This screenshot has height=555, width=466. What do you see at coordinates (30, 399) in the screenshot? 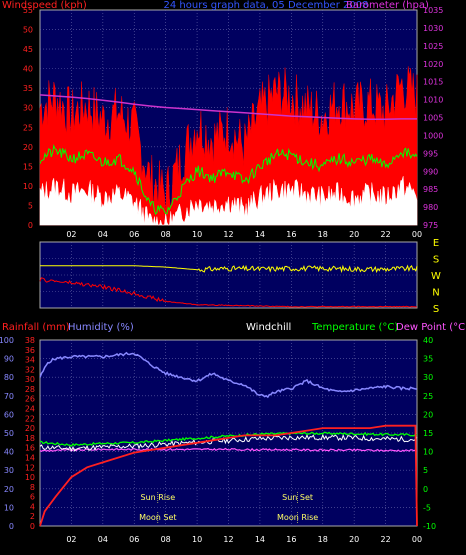
I see `rainfall-tick-label: 26` at bounding box center [30, 399].